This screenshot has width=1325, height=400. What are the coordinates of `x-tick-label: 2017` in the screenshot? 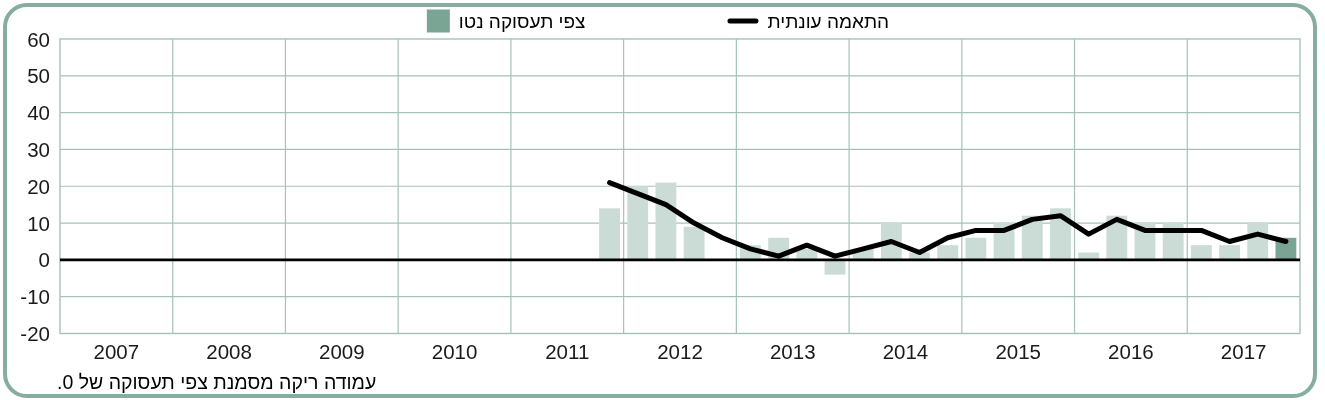 It's located at (1243, 351).